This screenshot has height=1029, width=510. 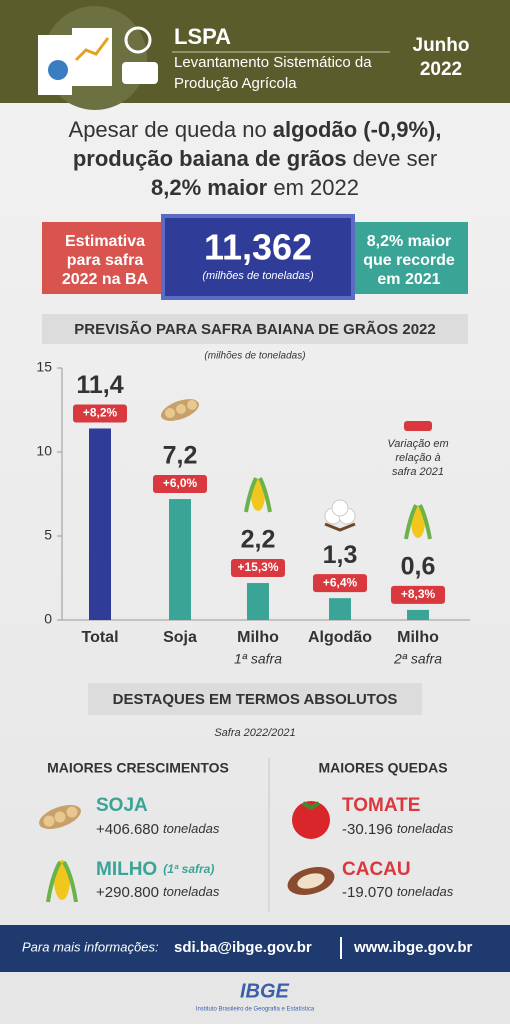 I want to click on item-name: MILHO (1ª safra), so click(x=155, y=869).